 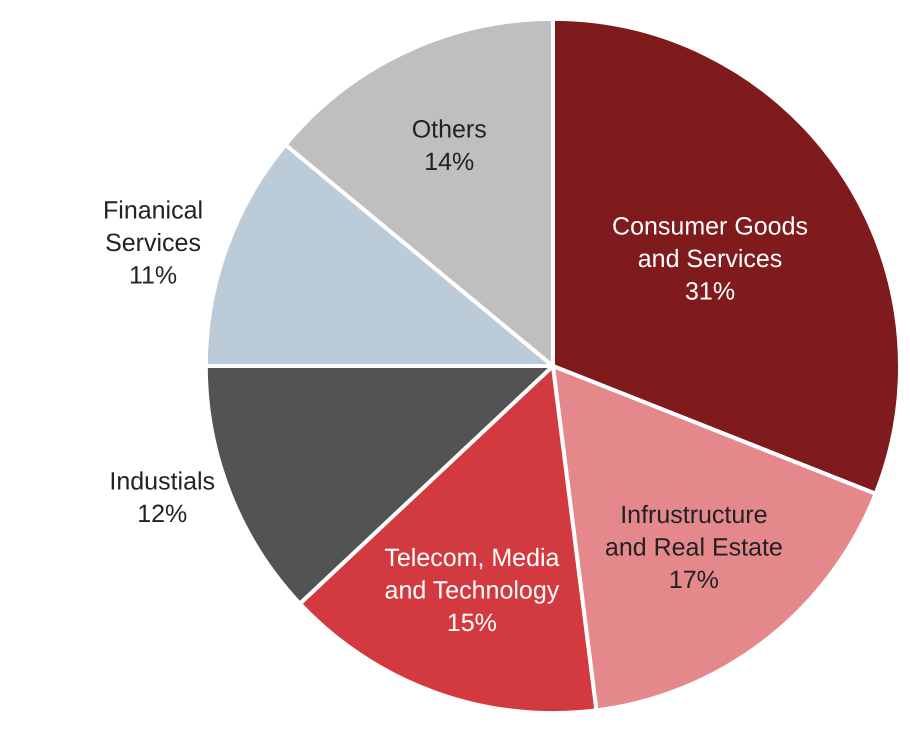 What do you see at coordinates (153, 276) in the screenshot?
I see `data-label: 11%` at bounding box center [153, 276].